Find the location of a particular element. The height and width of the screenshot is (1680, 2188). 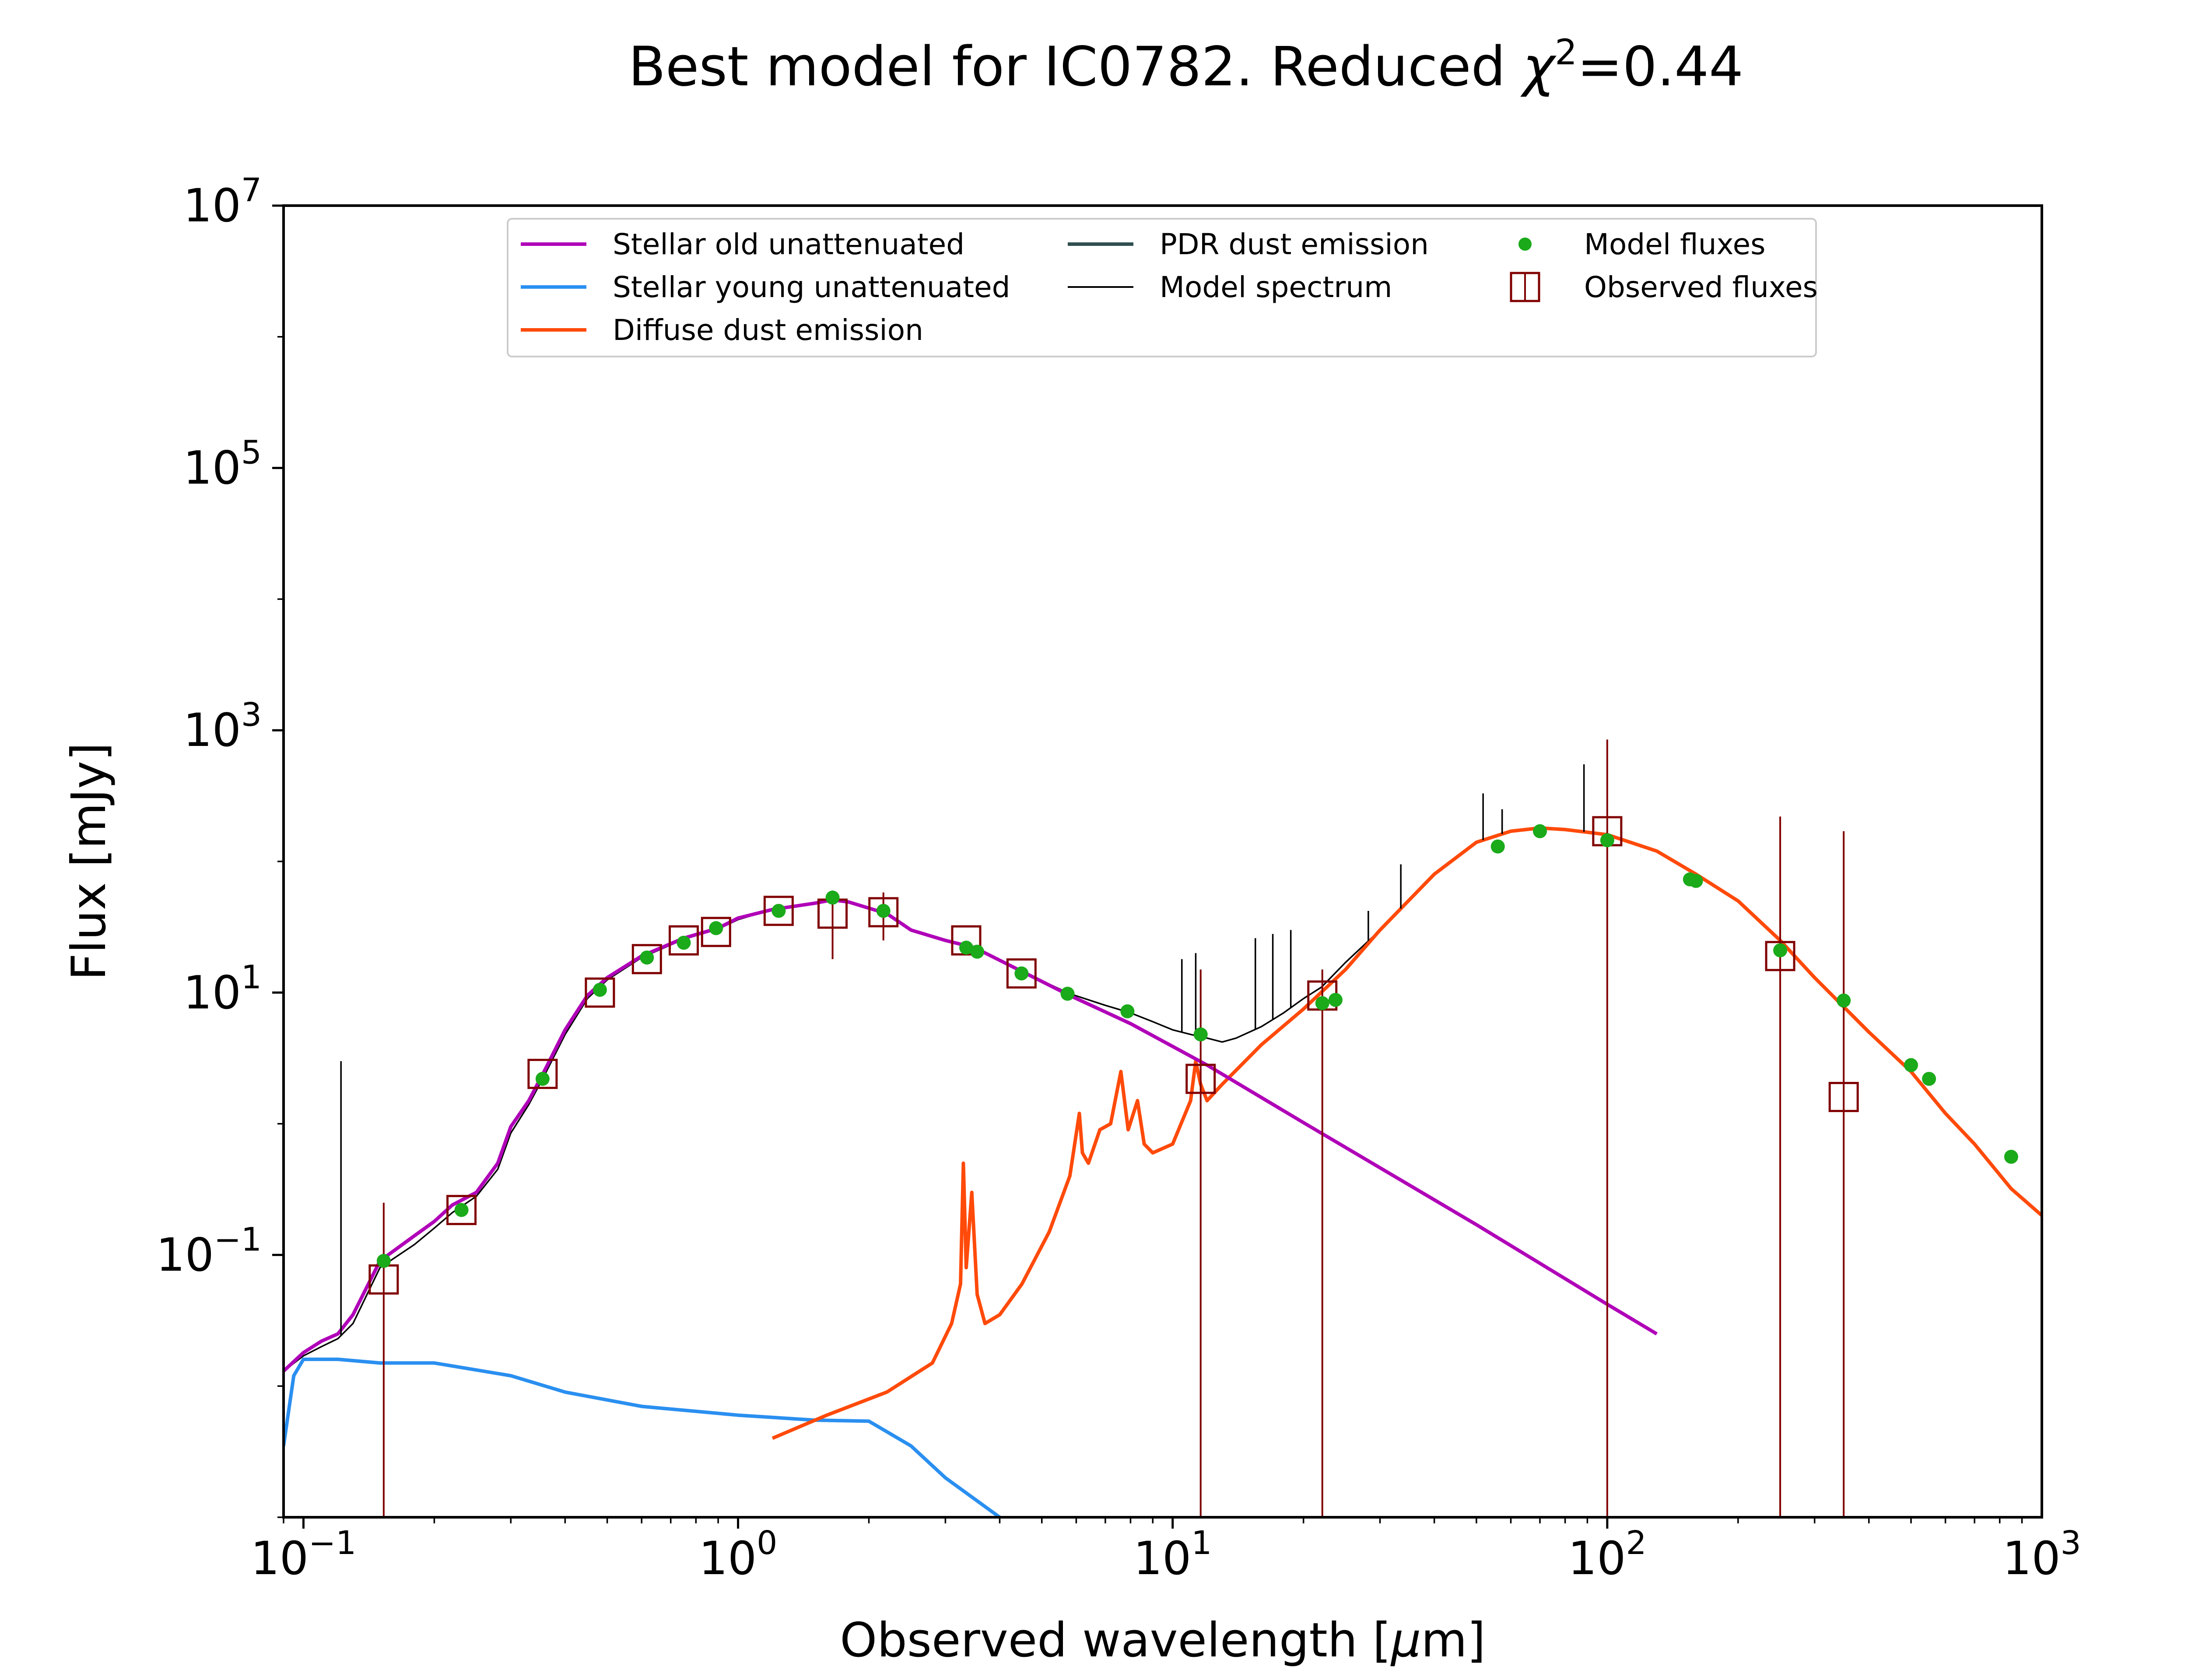

legend-label-stellar-young: Stellar young unattenuated is located at coordinates (811, 287).